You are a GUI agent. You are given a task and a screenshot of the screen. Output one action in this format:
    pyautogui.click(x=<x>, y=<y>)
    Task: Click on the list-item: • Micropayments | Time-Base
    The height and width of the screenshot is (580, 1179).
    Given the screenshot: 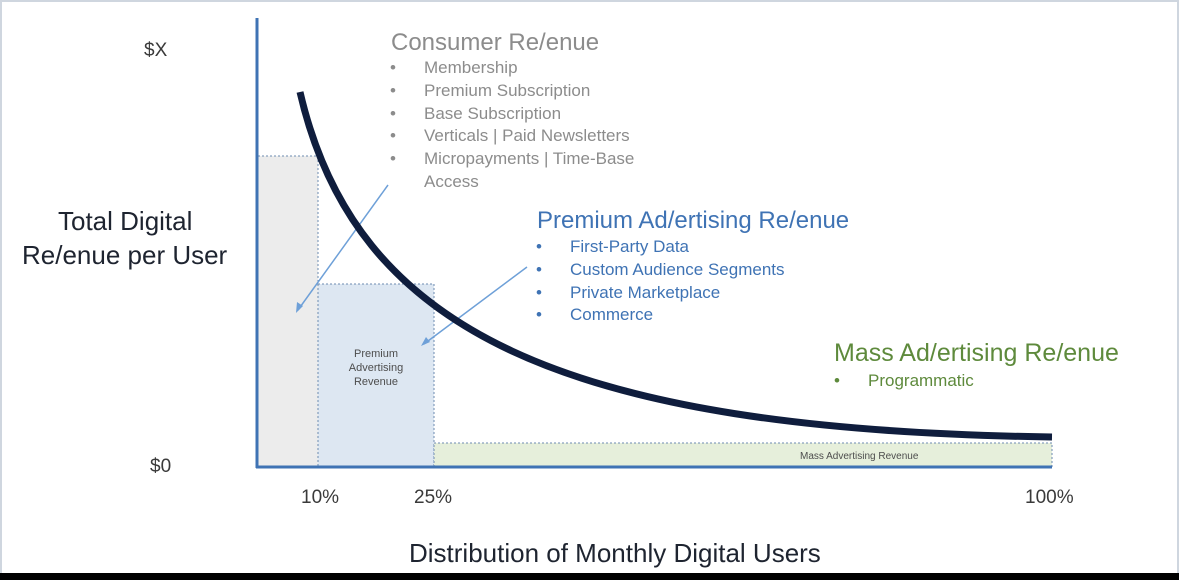 What is the action you would take?
    pyautogui.click(x=512, y=159)
    